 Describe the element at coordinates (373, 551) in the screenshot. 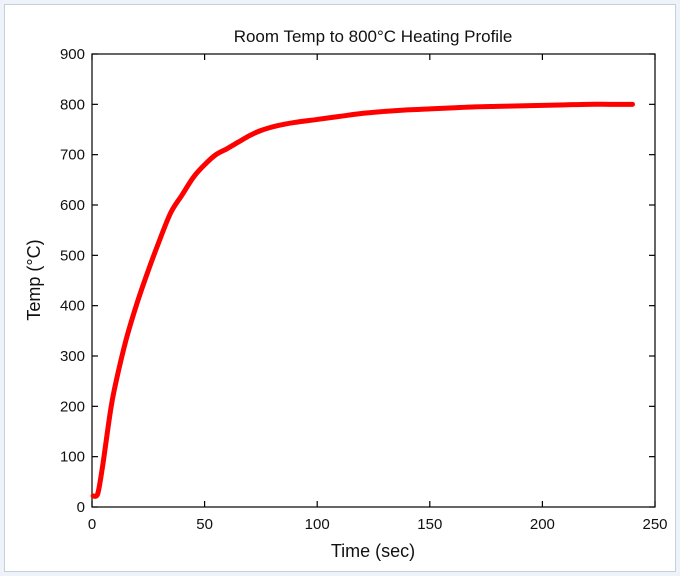

I see `x-axis-label: Time (sec)` at that location.